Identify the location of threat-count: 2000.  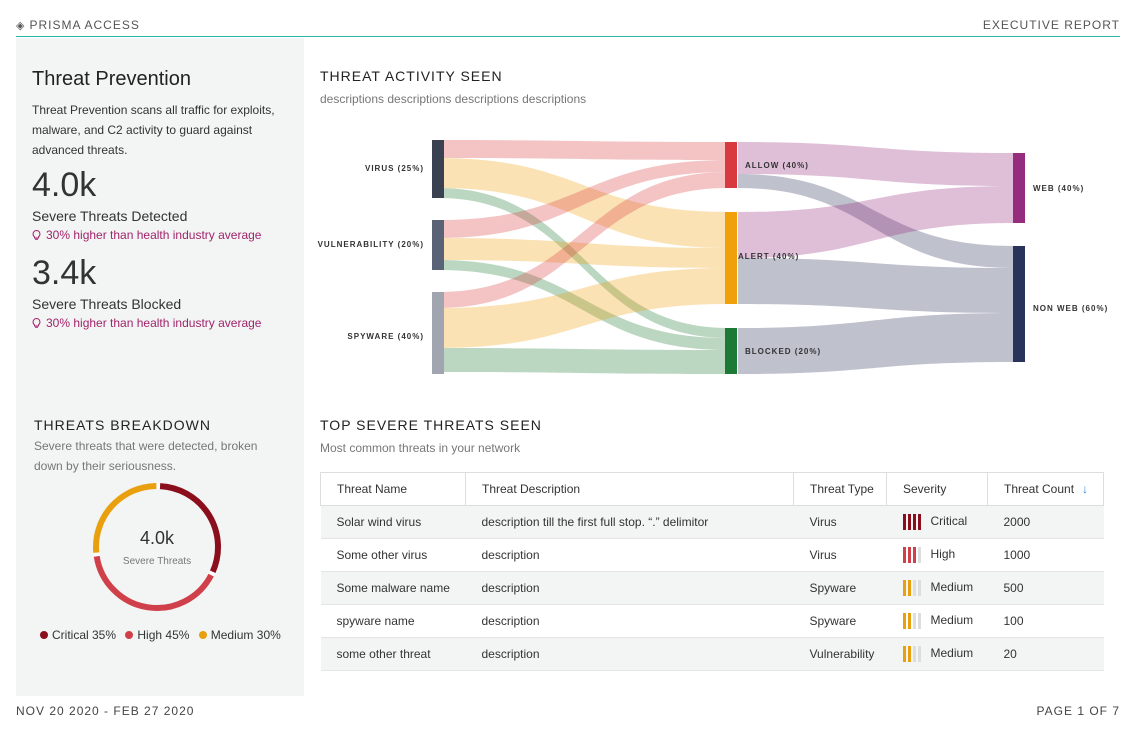
(1045, 522).